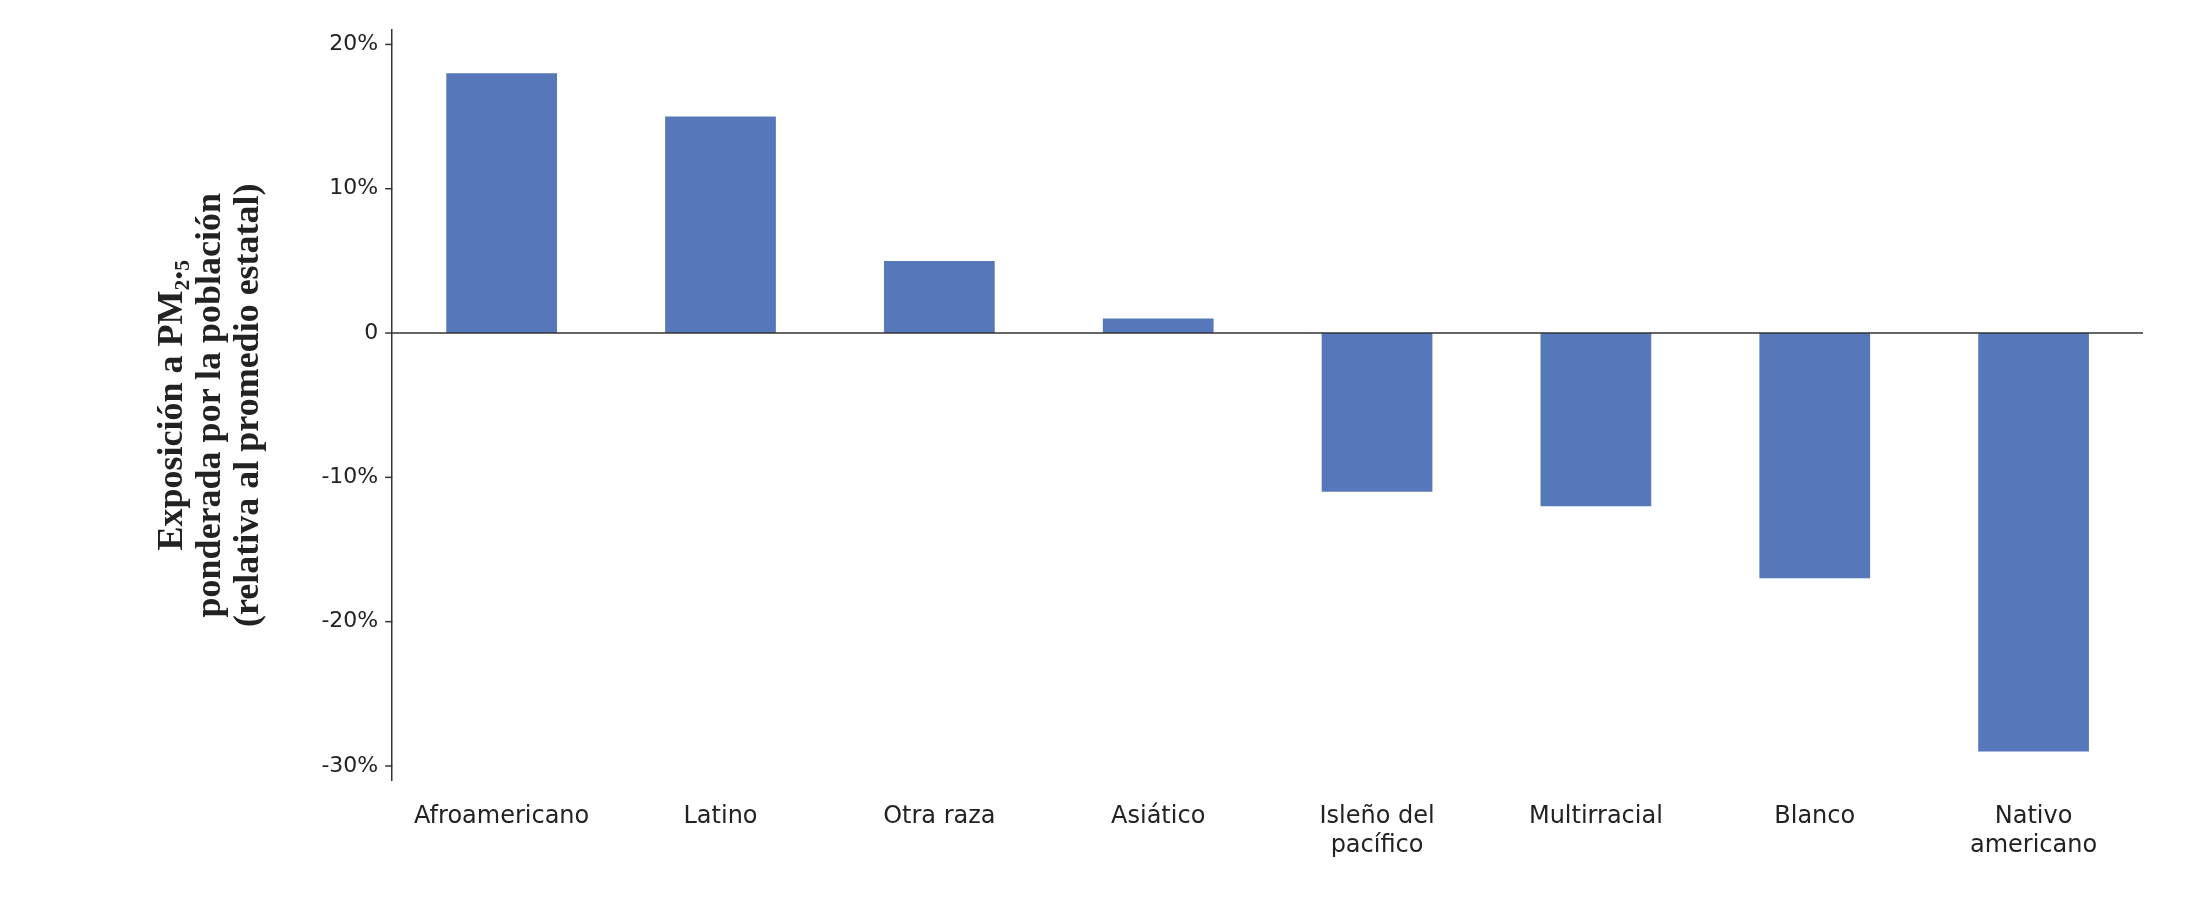  I want to click on y-tick-label: -20%, so click(350, 620).